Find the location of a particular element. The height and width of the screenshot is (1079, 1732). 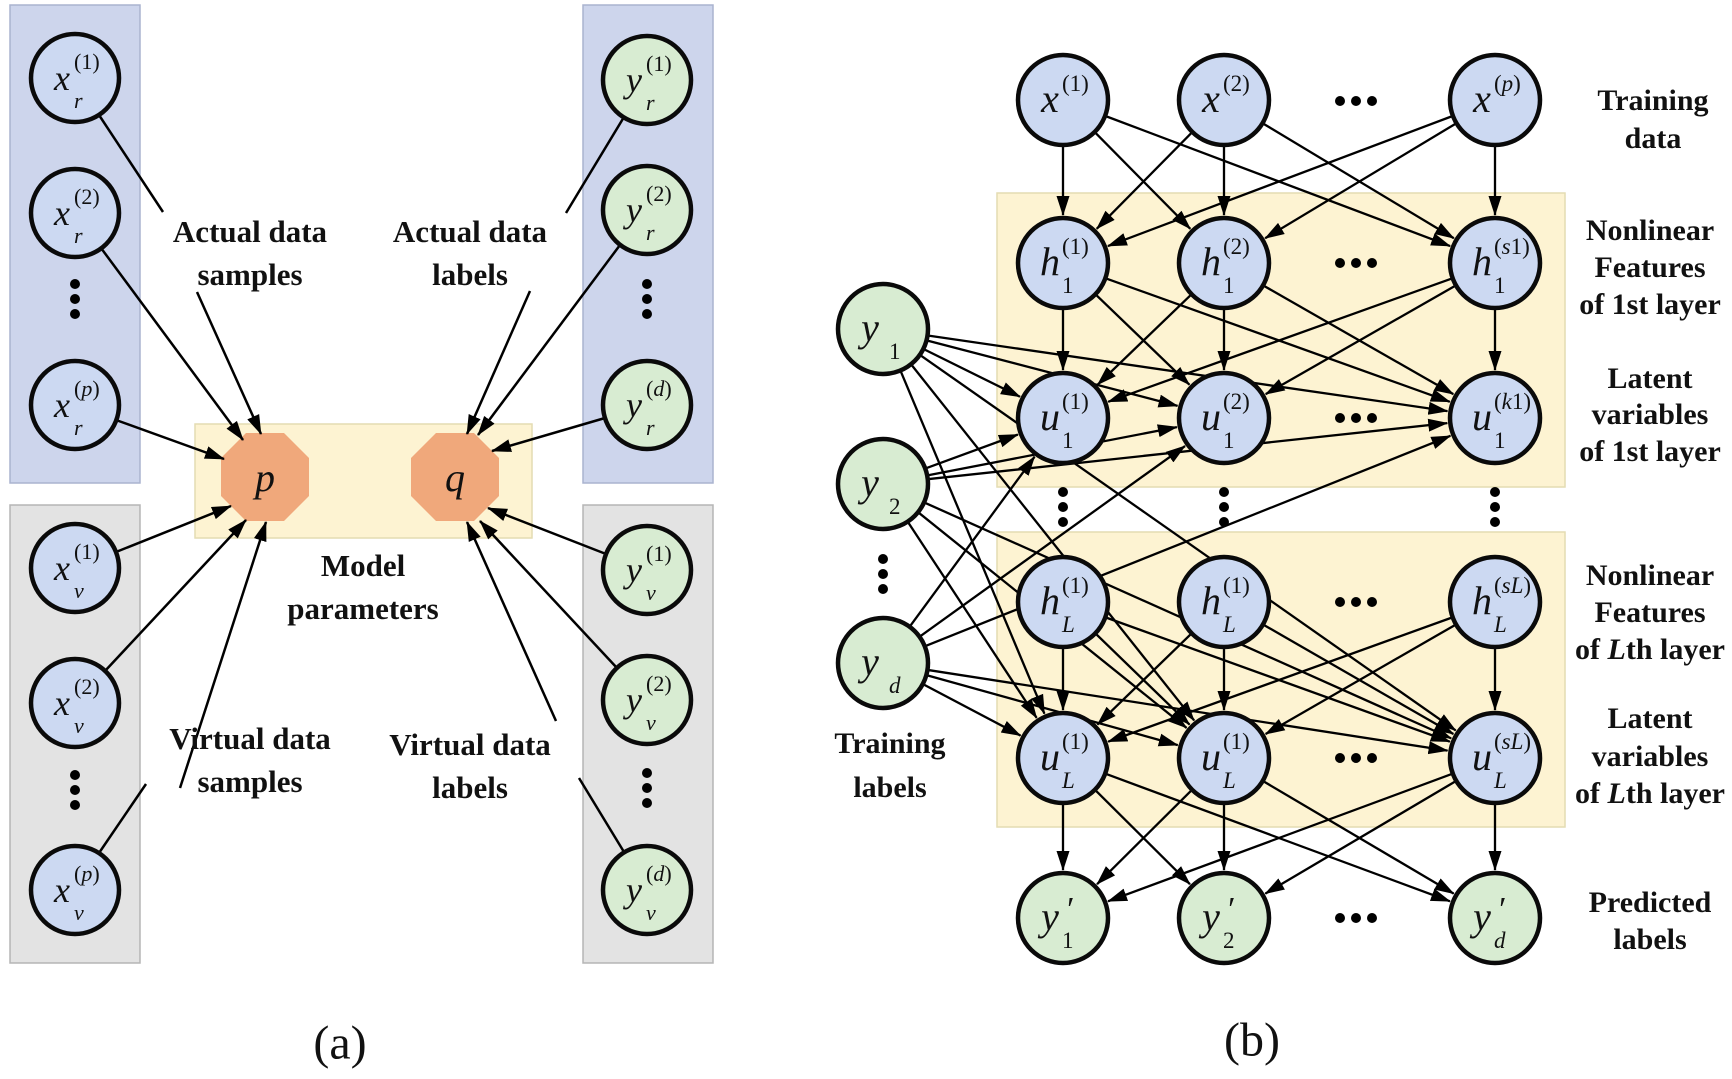

node-base-y3: y is located at coordinates (868, 661).